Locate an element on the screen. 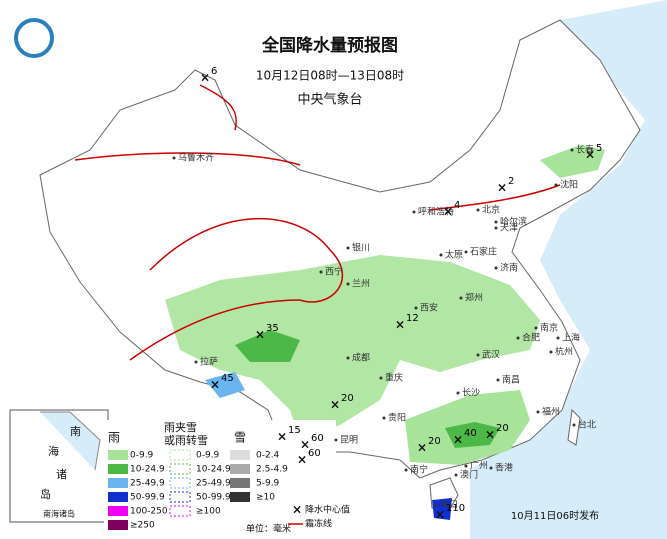 This screenshot has width=667, height=539. footer: 10月11日06时发布 is located at coordinates (555, 515).